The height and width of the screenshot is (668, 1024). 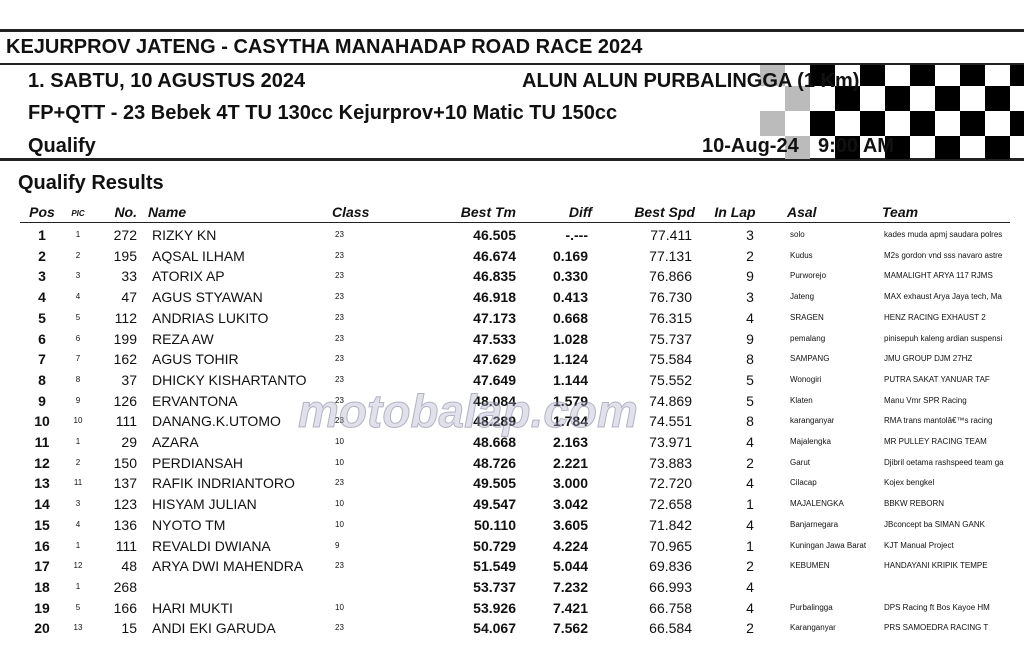 I want to click on table-cell: 7.232, so click(x=570, y=586).